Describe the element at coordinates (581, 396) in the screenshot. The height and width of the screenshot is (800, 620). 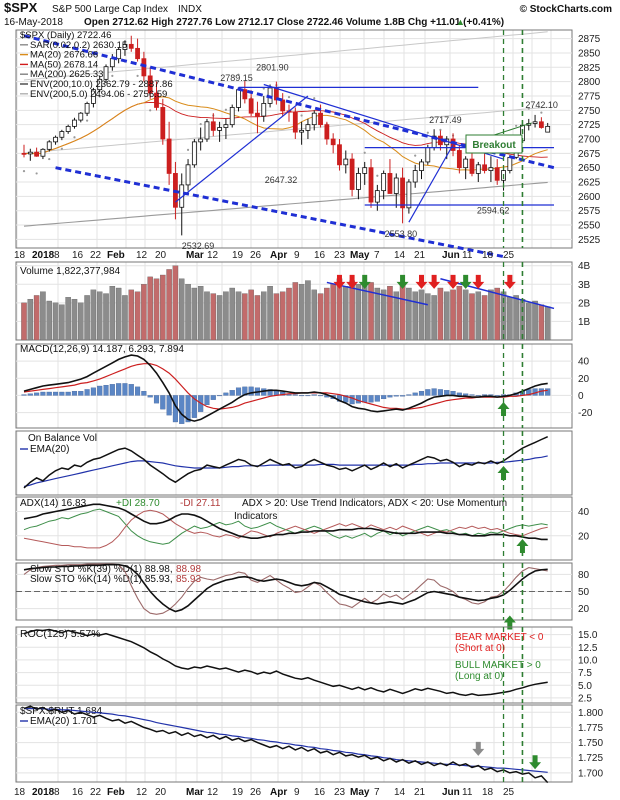
I see `y-tick-label: 0` at that location.